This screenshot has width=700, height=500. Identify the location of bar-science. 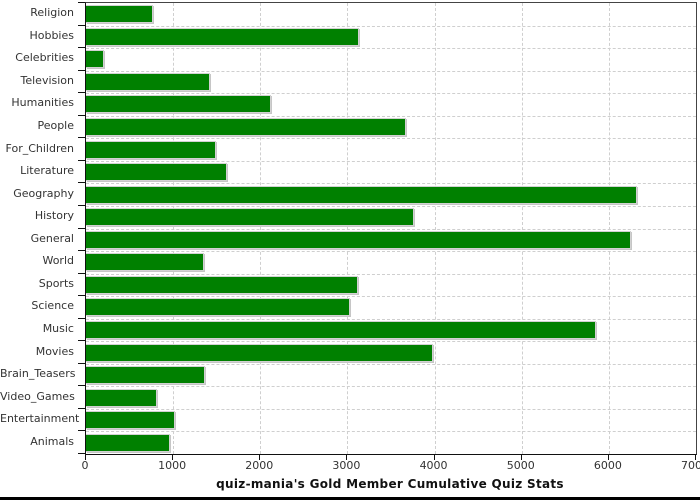
(218, 307).